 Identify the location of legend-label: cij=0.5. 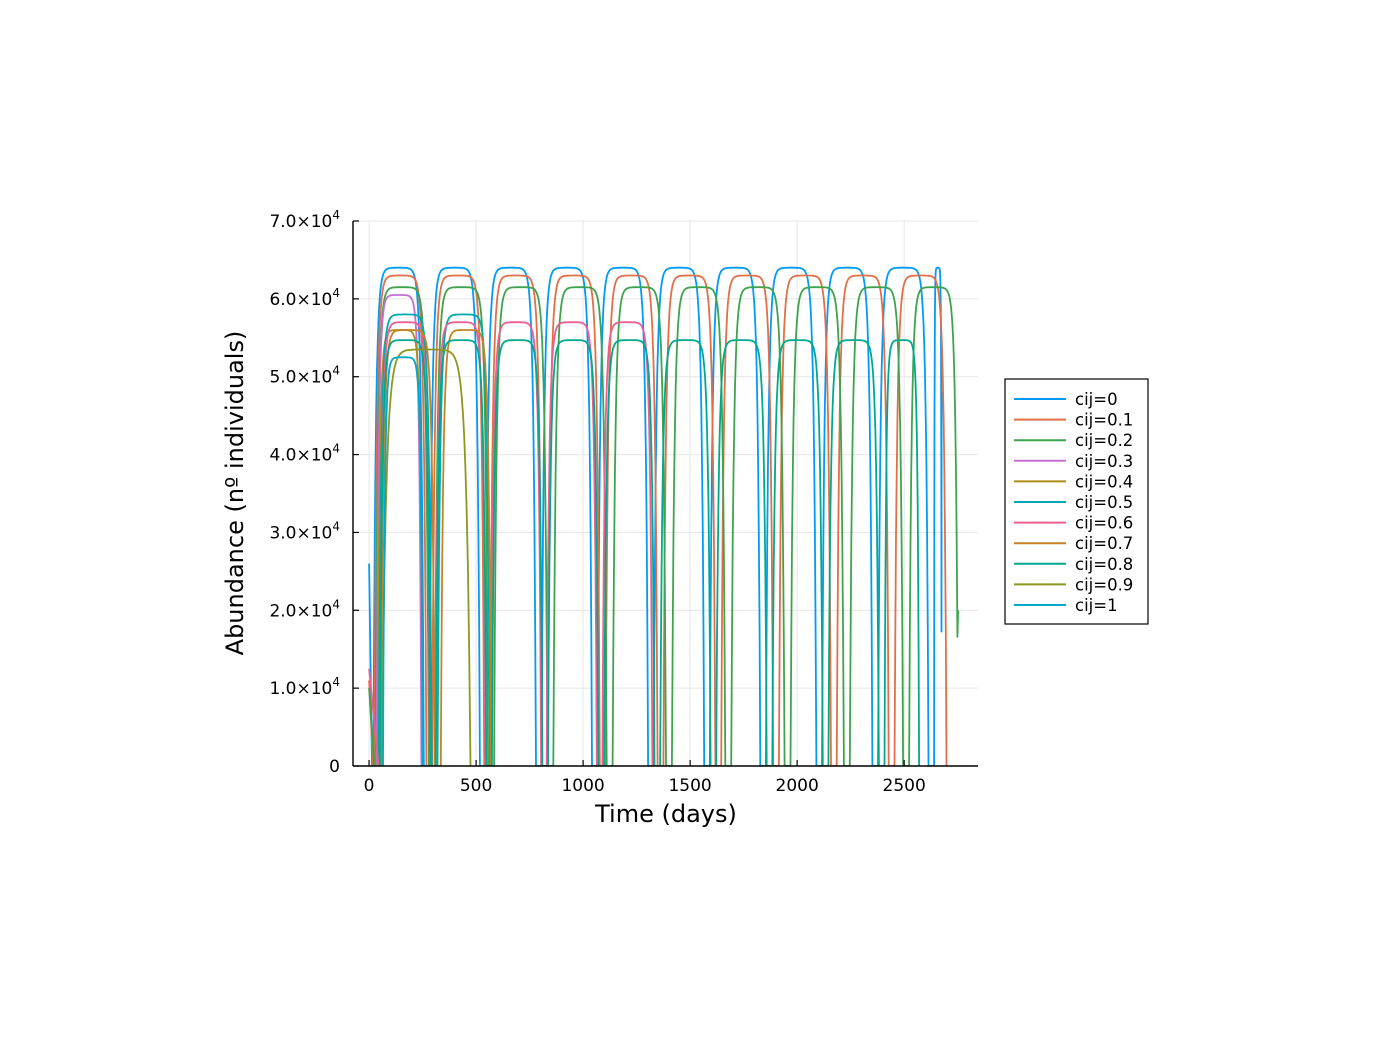
(1104, 502).